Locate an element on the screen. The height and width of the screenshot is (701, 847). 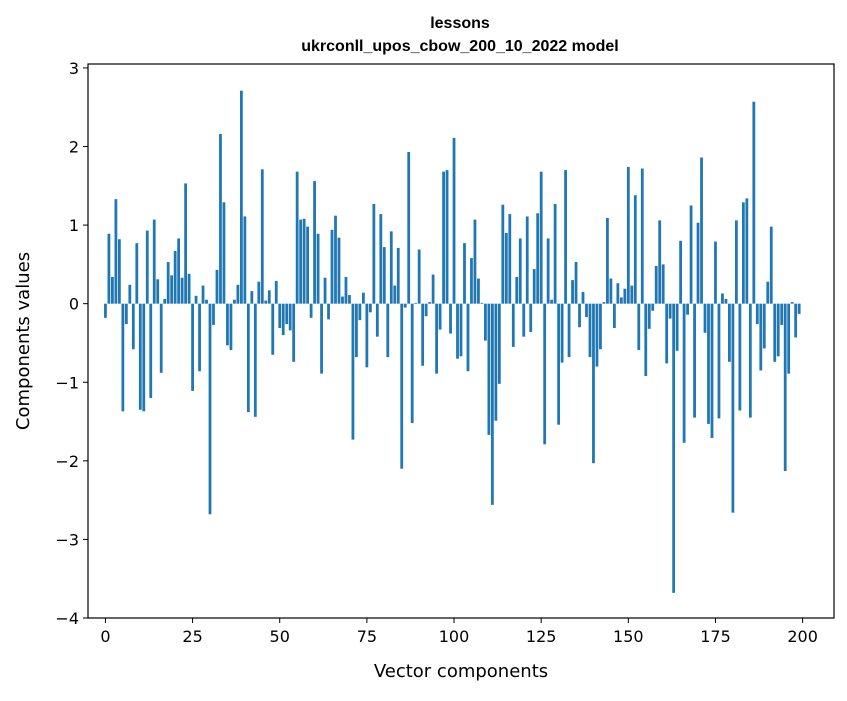
x-tick-label: 75 is located at coordinates (367, 636).